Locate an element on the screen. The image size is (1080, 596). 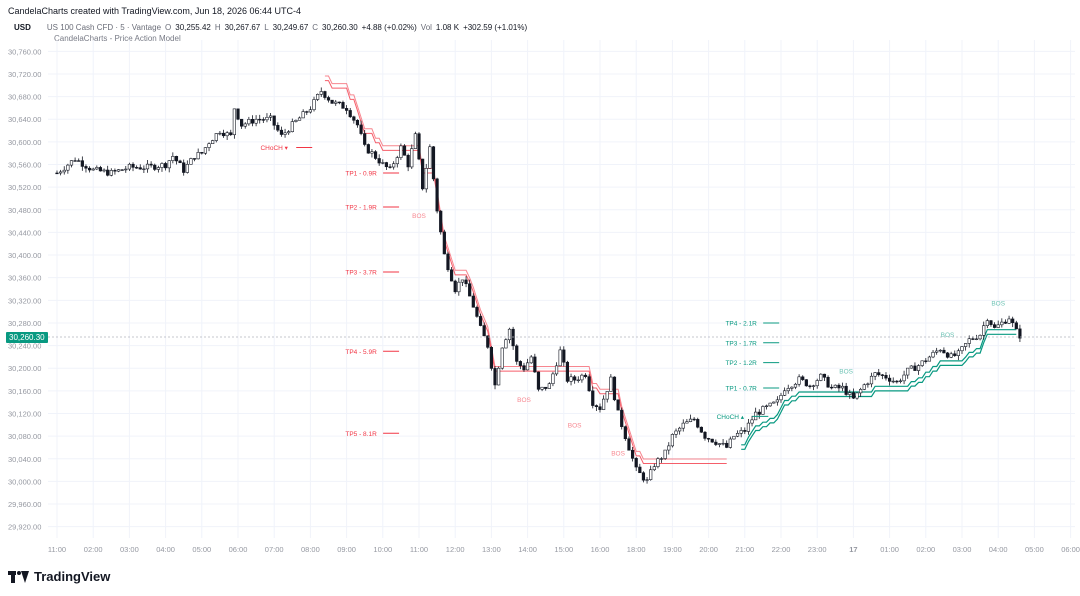
indicator-title: CandelaCharts - Price Action Model is located at coordinates (117, 38).